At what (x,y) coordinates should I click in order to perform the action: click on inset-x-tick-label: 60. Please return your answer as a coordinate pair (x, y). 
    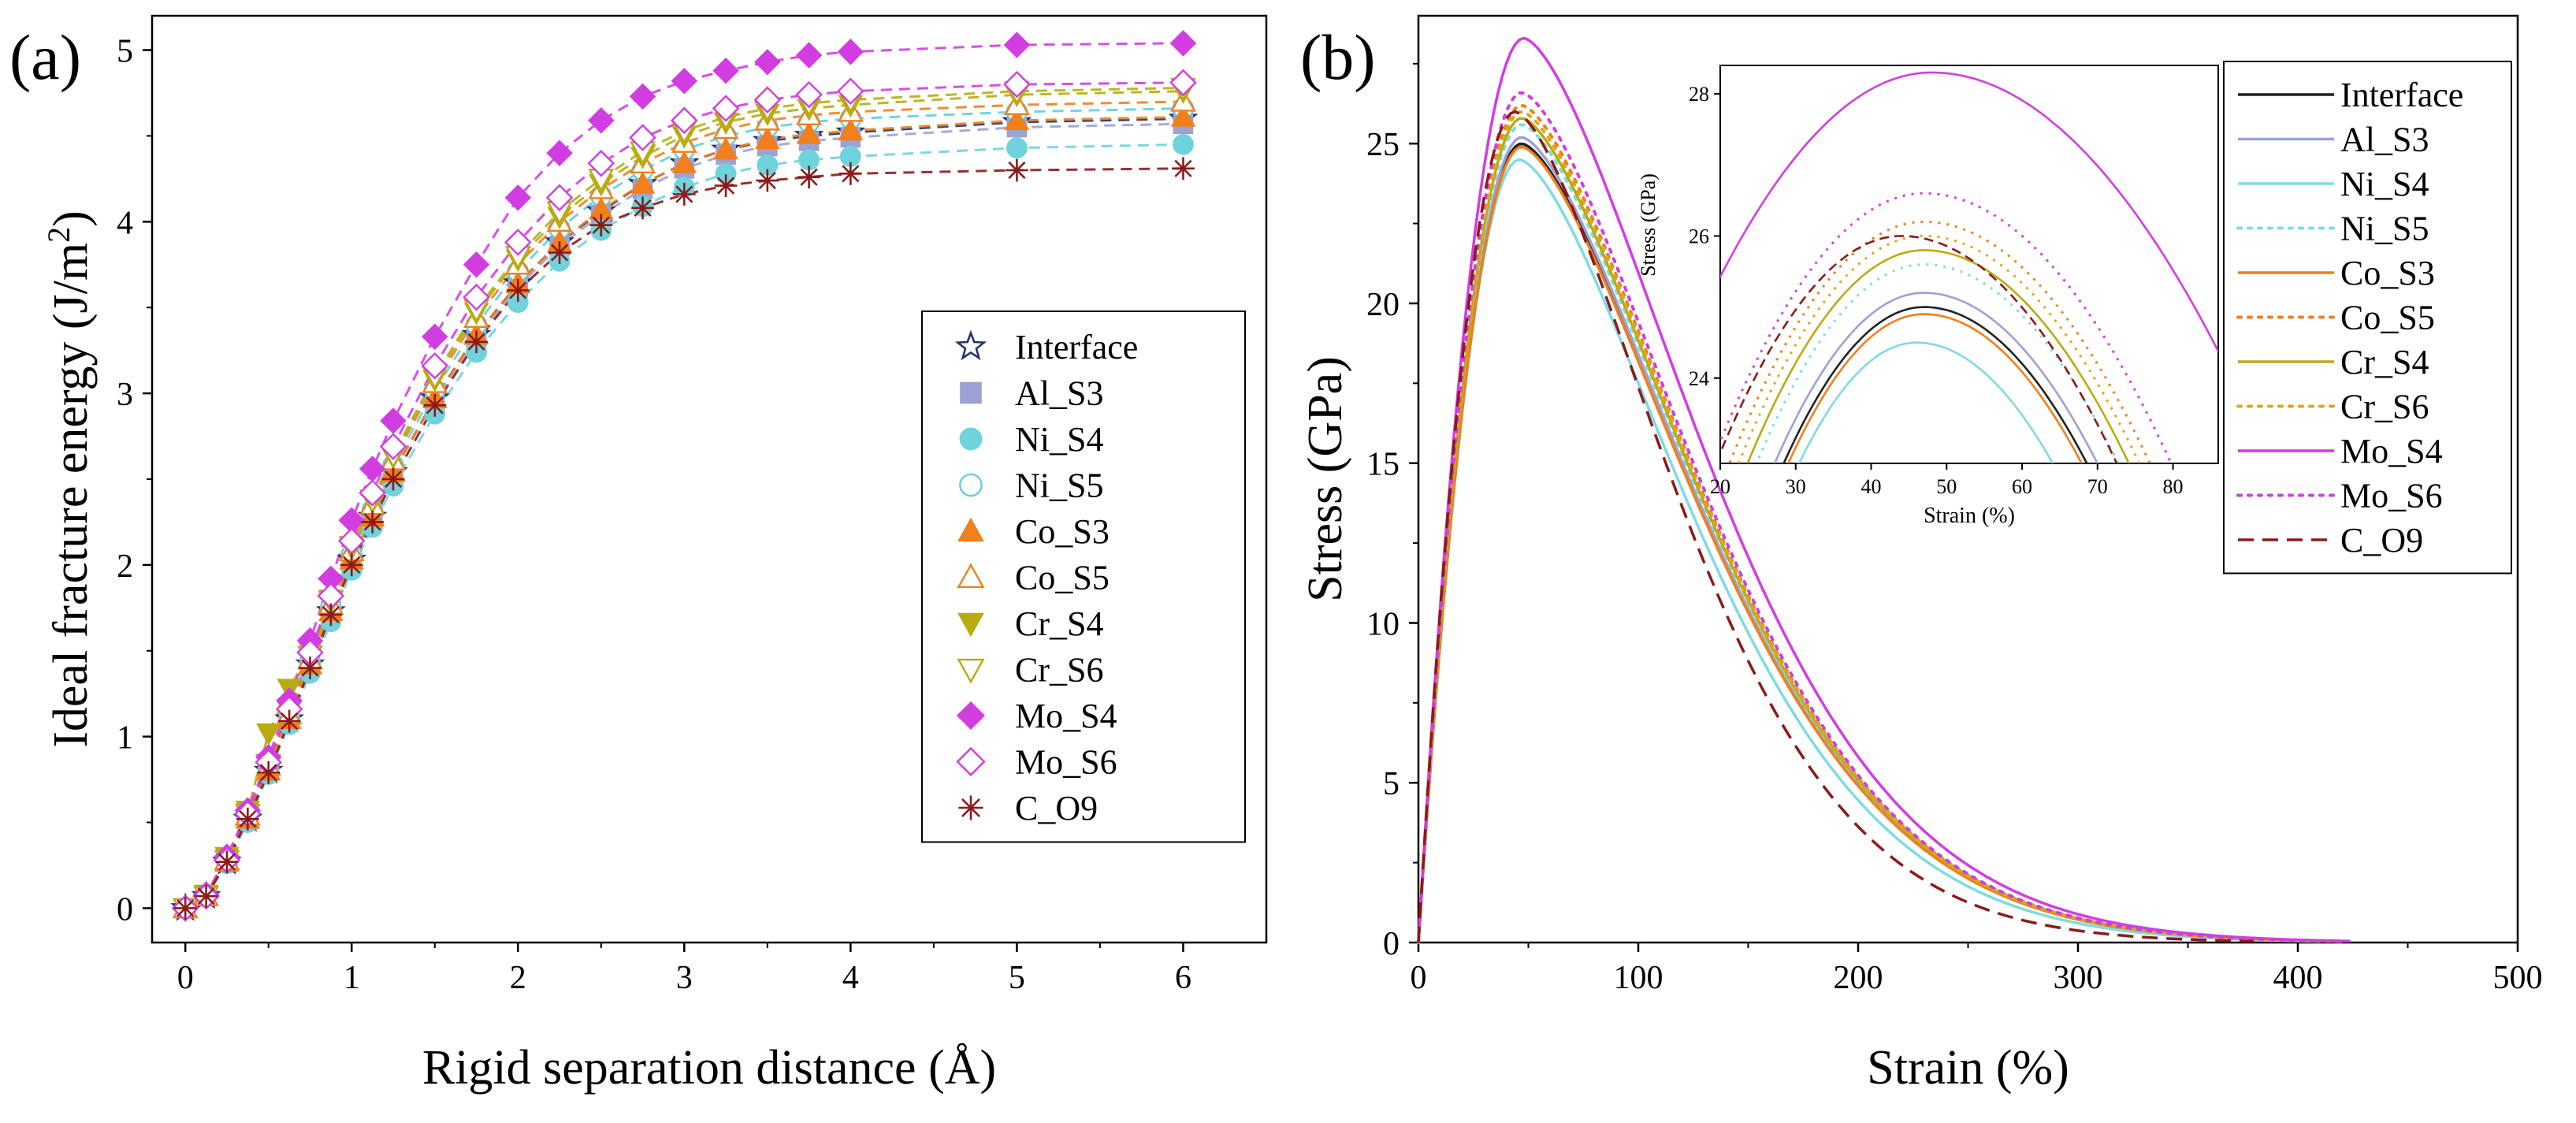
    Looking at the image, I should click on (2022, 486).